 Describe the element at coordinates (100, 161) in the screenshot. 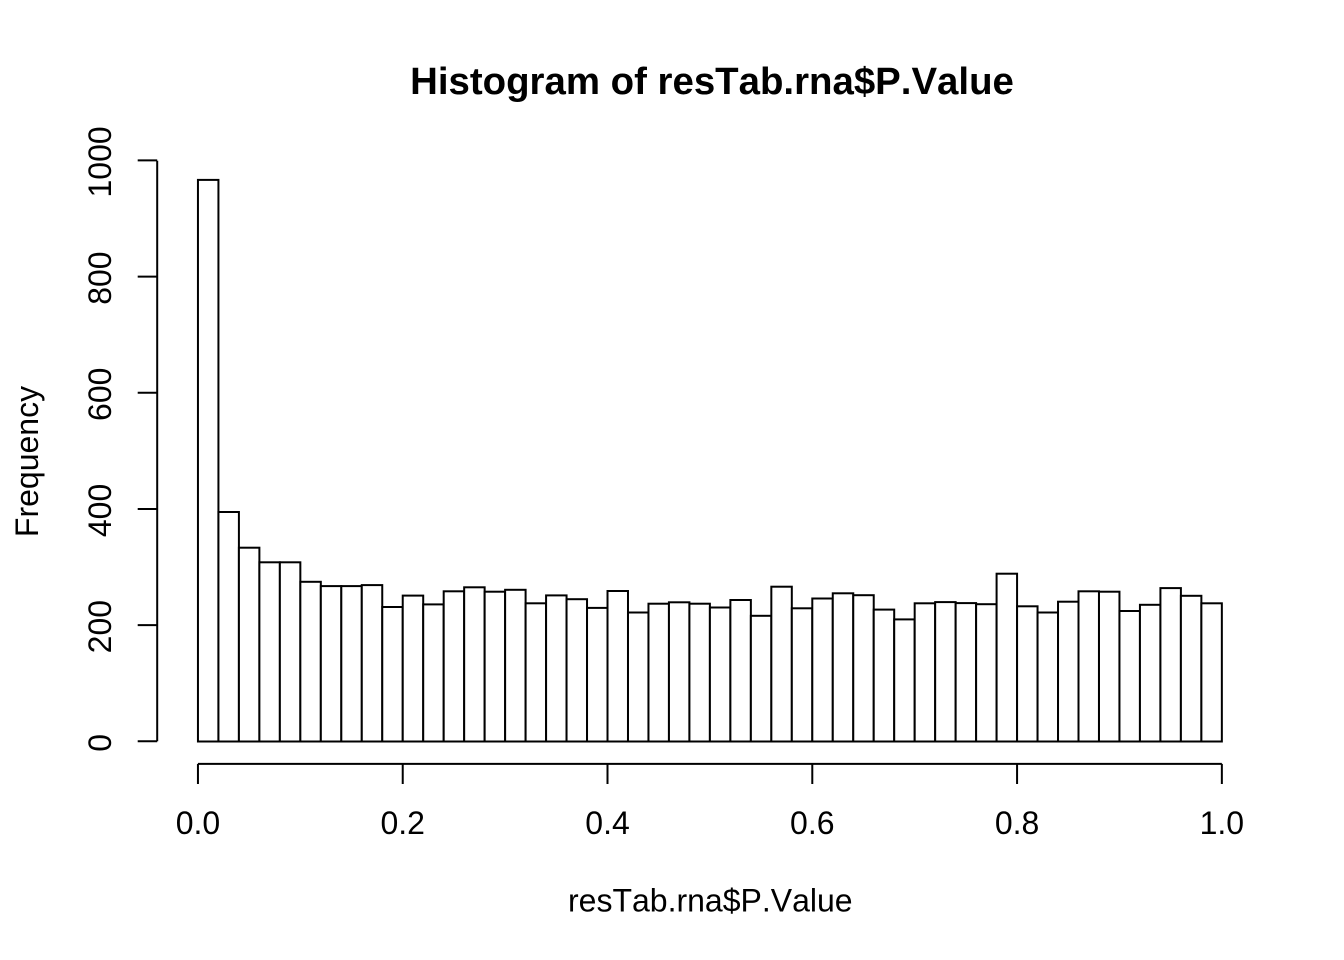

I see `svg-text: 1000` at that location.